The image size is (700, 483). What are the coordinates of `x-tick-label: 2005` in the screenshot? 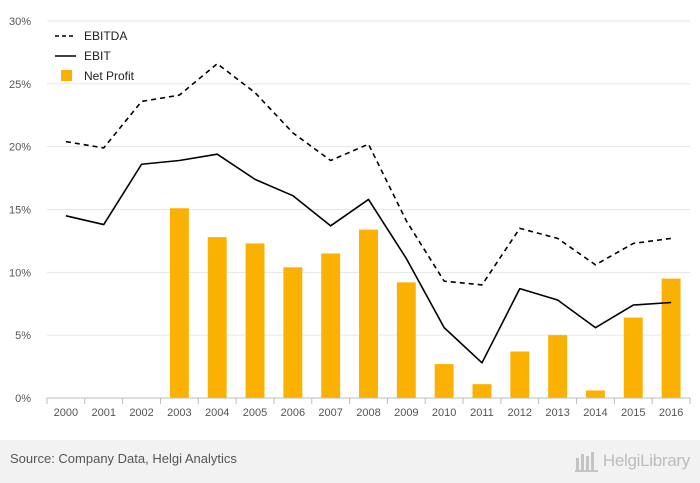 It's located at (255, 413).